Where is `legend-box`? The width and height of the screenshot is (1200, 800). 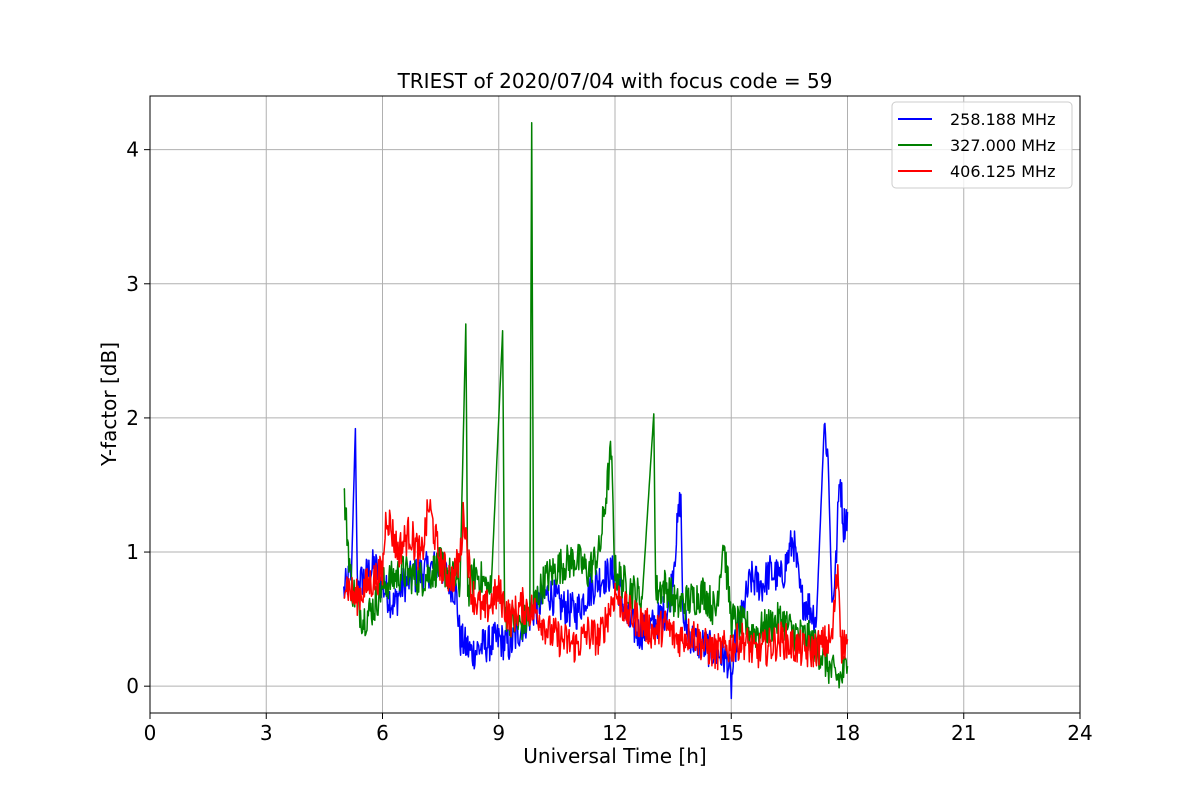
legend-box is located at coordinates (982, 145).